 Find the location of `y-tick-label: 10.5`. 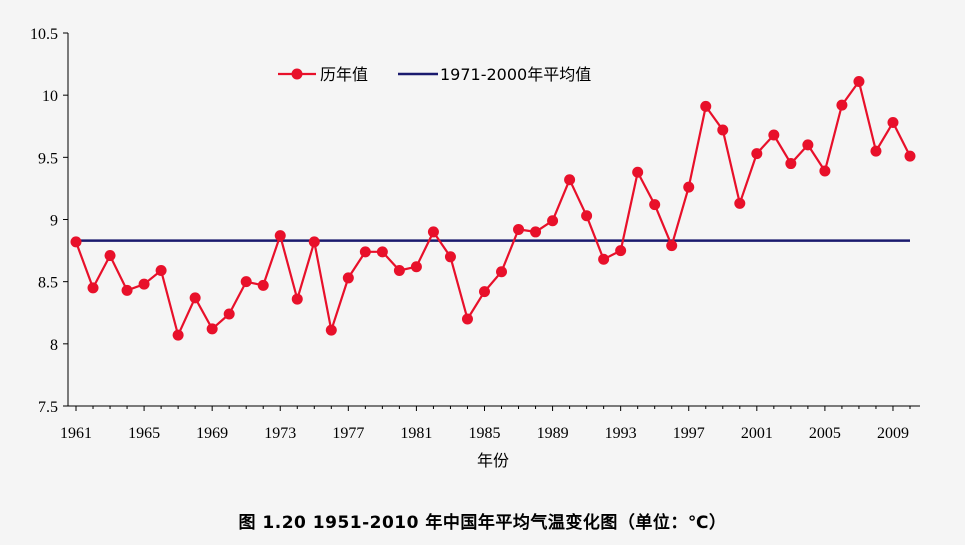

y-tick-label: 10.5 is located at coordinates (44, 34).